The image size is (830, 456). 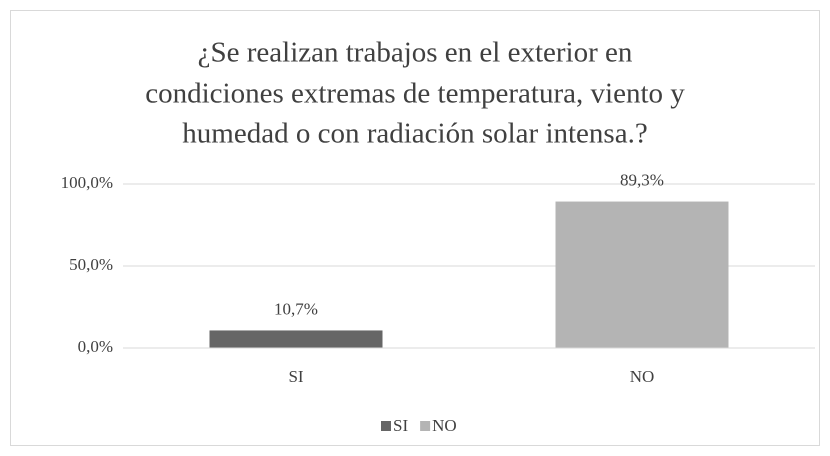 What do you see at coordinates (400, 425) in the screenshot?
I see `legend-label: SI` at bounding box center [400, 425].